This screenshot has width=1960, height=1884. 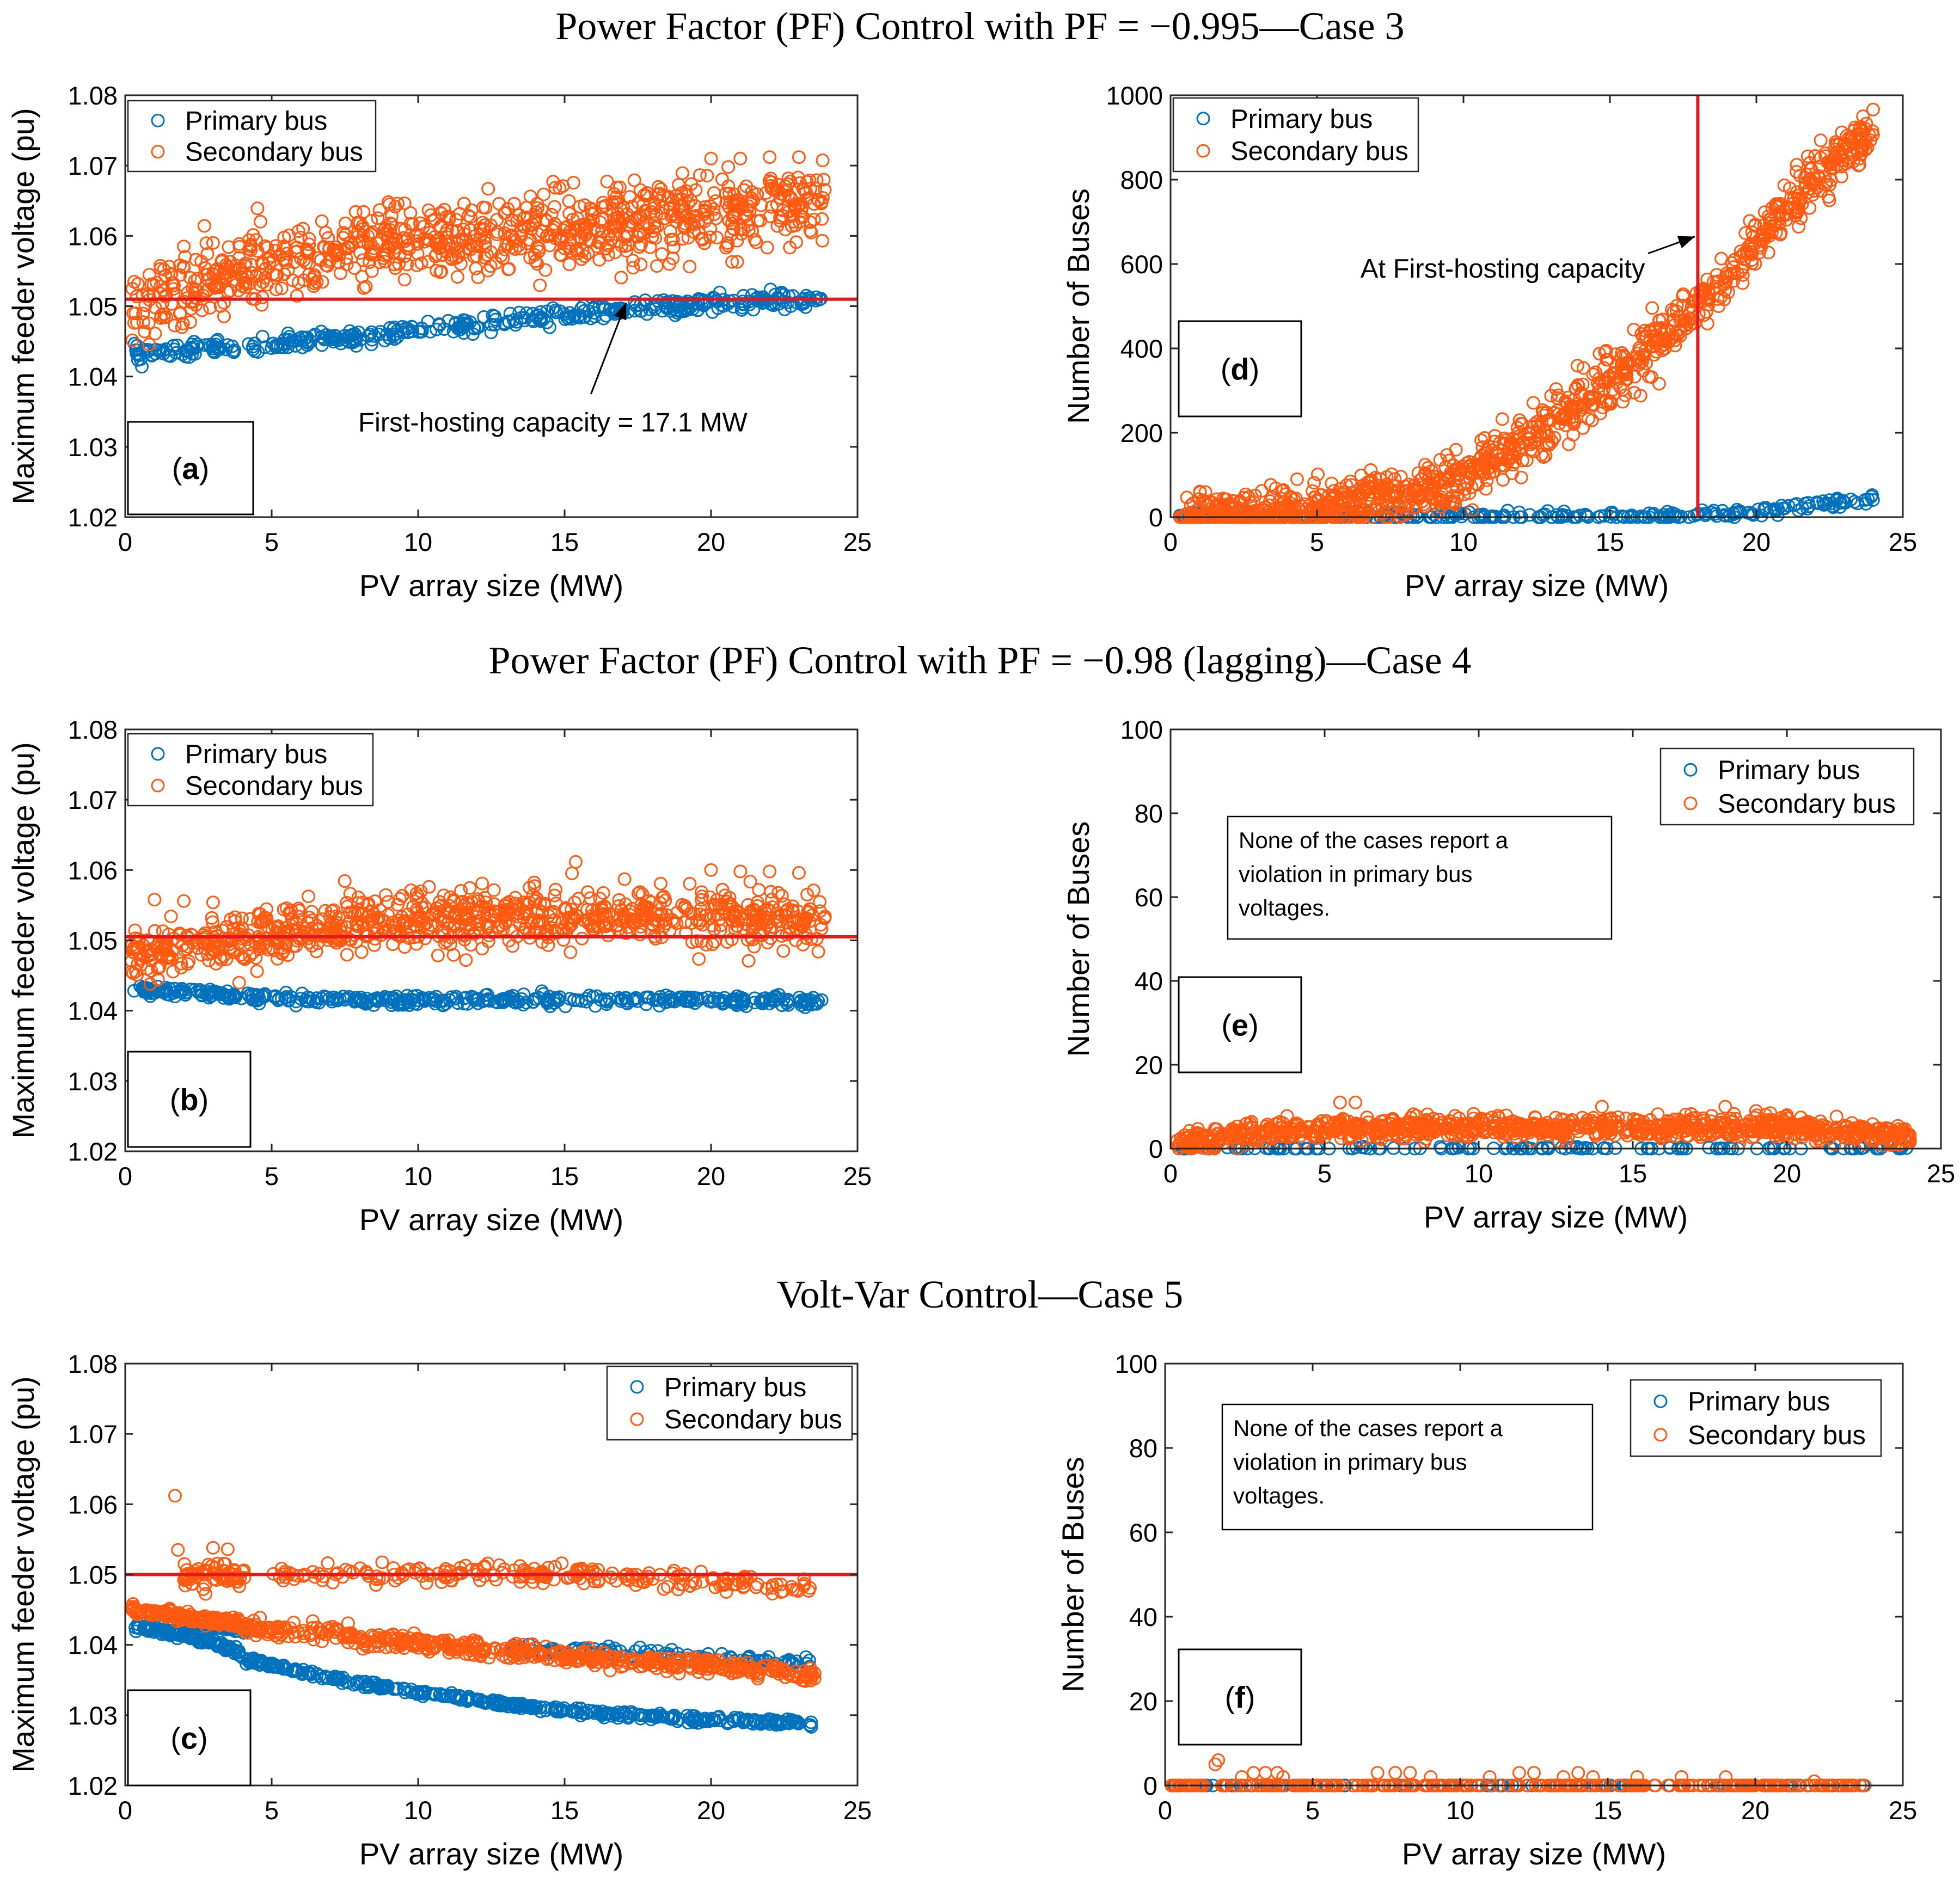 I want to click on row-title-case-5: Volt-Var Control—Case 5, so click(x=980, y=1294).